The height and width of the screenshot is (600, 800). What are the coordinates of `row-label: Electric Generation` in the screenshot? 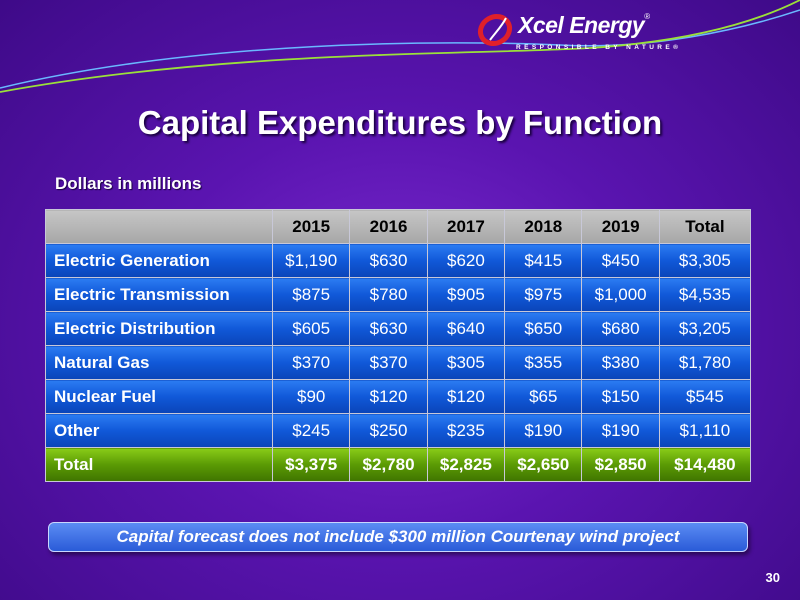 It's located at (159, 260).